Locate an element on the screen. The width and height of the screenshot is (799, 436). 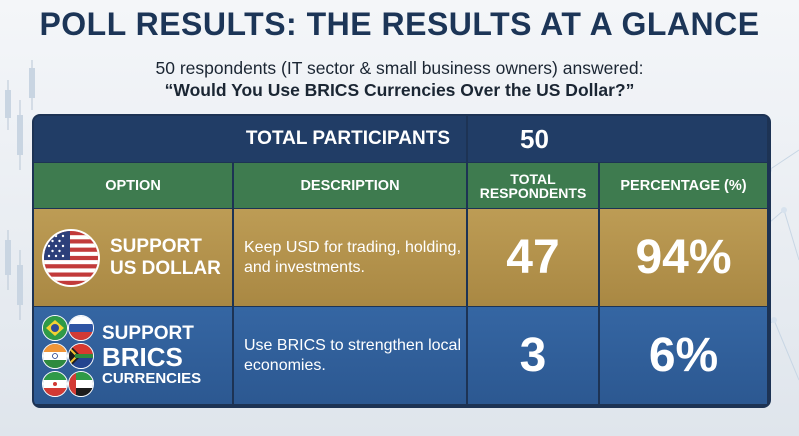
table-row-brics-respondents: 3 is located at coordinates (533, 355).